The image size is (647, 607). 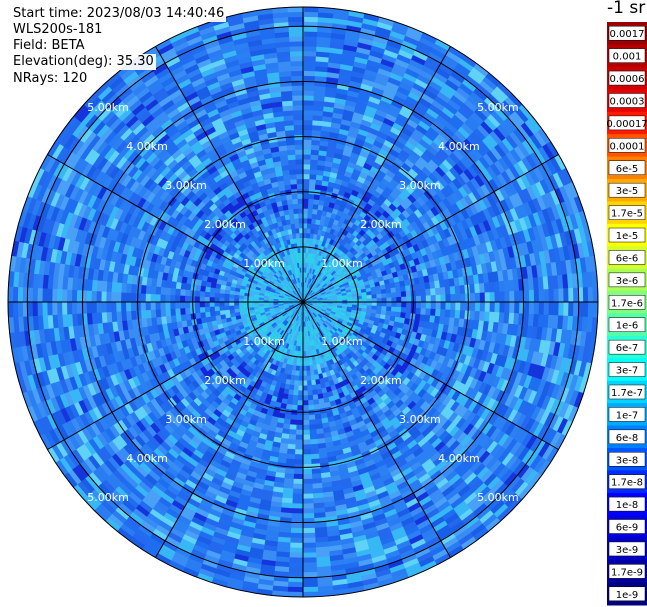 What do you see at coordinates (342, 341) in the screenshot?
I see `range-label-1km-3: 1.00km` at bounding box center [342, 341].